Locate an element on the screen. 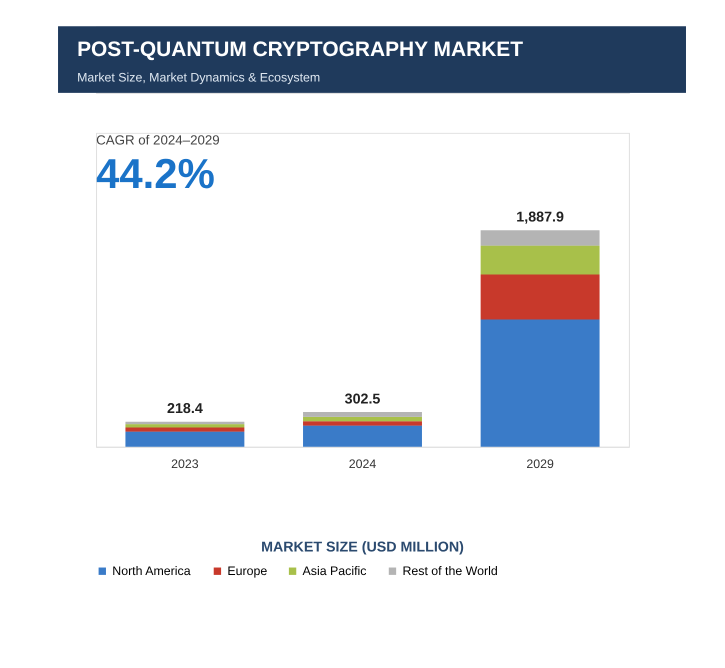 This screenshot has height=668, width=725. legend-label: North America is located at coordinates (151, 571).